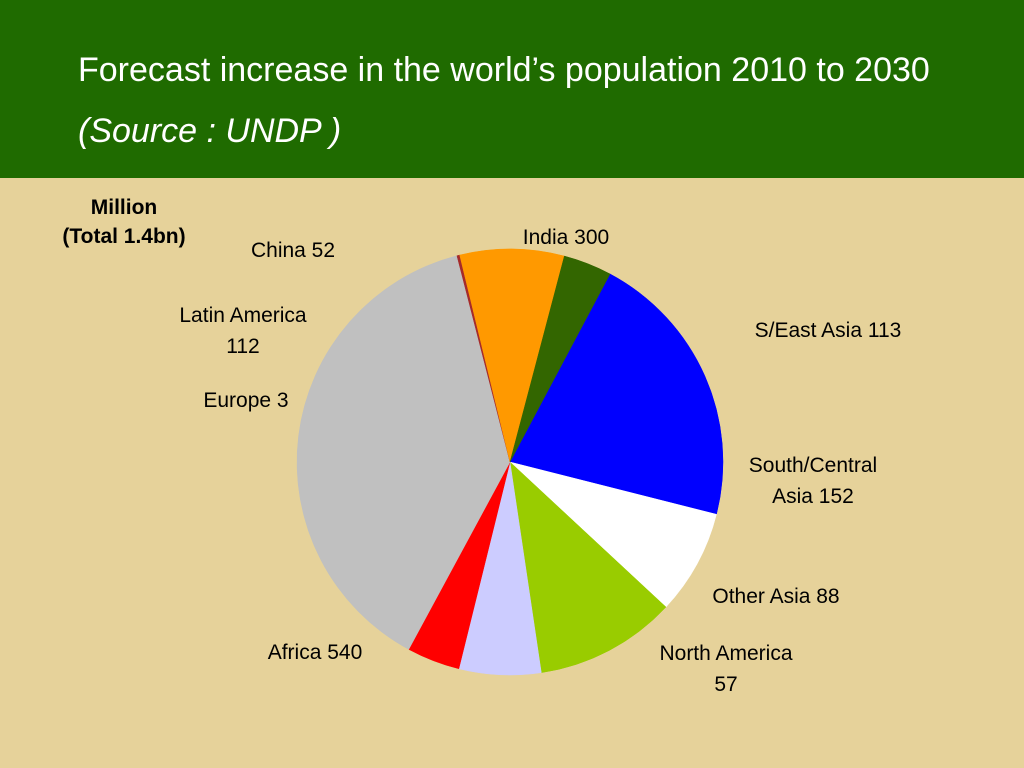 This screenshot has height=768, width=1024. I want to click on unit-label-line1: Million, so click(124, 207).